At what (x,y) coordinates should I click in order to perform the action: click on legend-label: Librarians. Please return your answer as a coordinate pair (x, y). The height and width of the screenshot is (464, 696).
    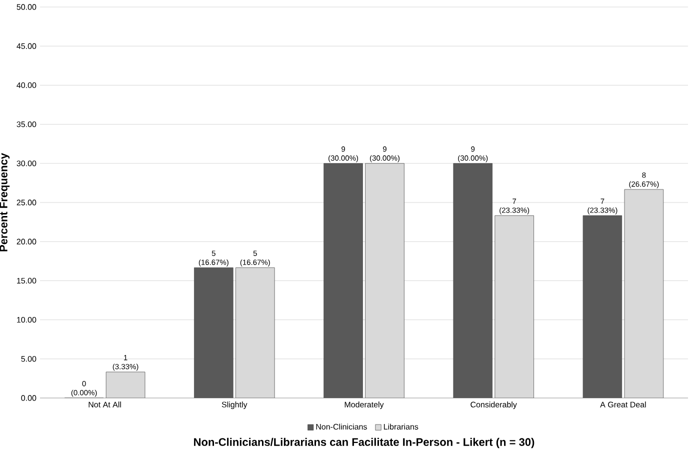
    Looking at the image, I should click on (401, 427).